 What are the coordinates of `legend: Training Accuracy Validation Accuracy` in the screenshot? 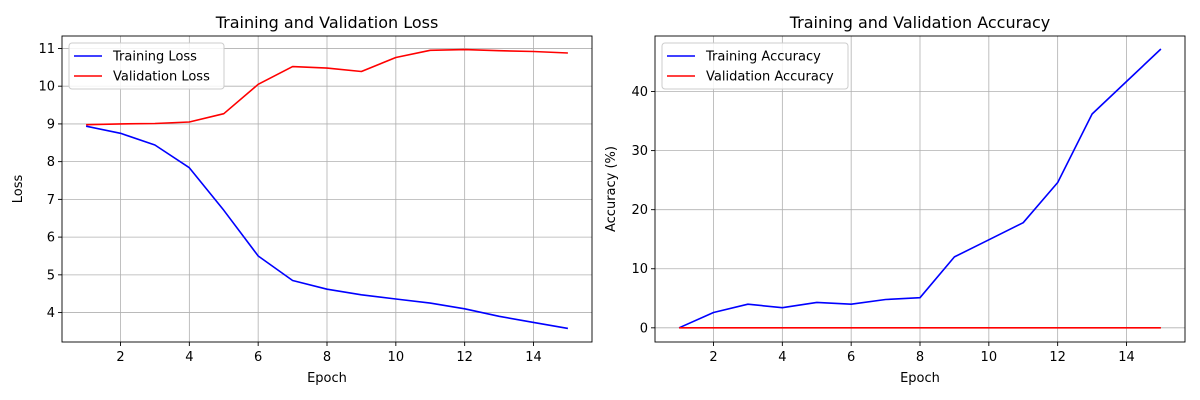 It's located at (755, 66).